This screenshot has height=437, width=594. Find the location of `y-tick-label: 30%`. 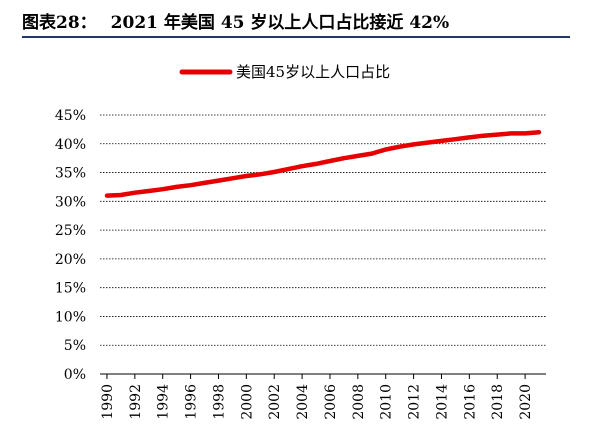

y-tick-label: 30% is located at coordinates (70, 202).